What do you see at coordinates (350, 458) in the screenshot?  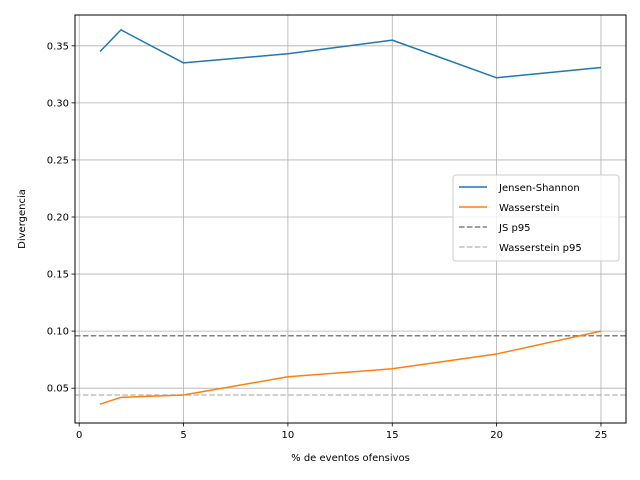 I see `x-axis-label: % de eventos ofensivos` at bounding box center [350, 458].